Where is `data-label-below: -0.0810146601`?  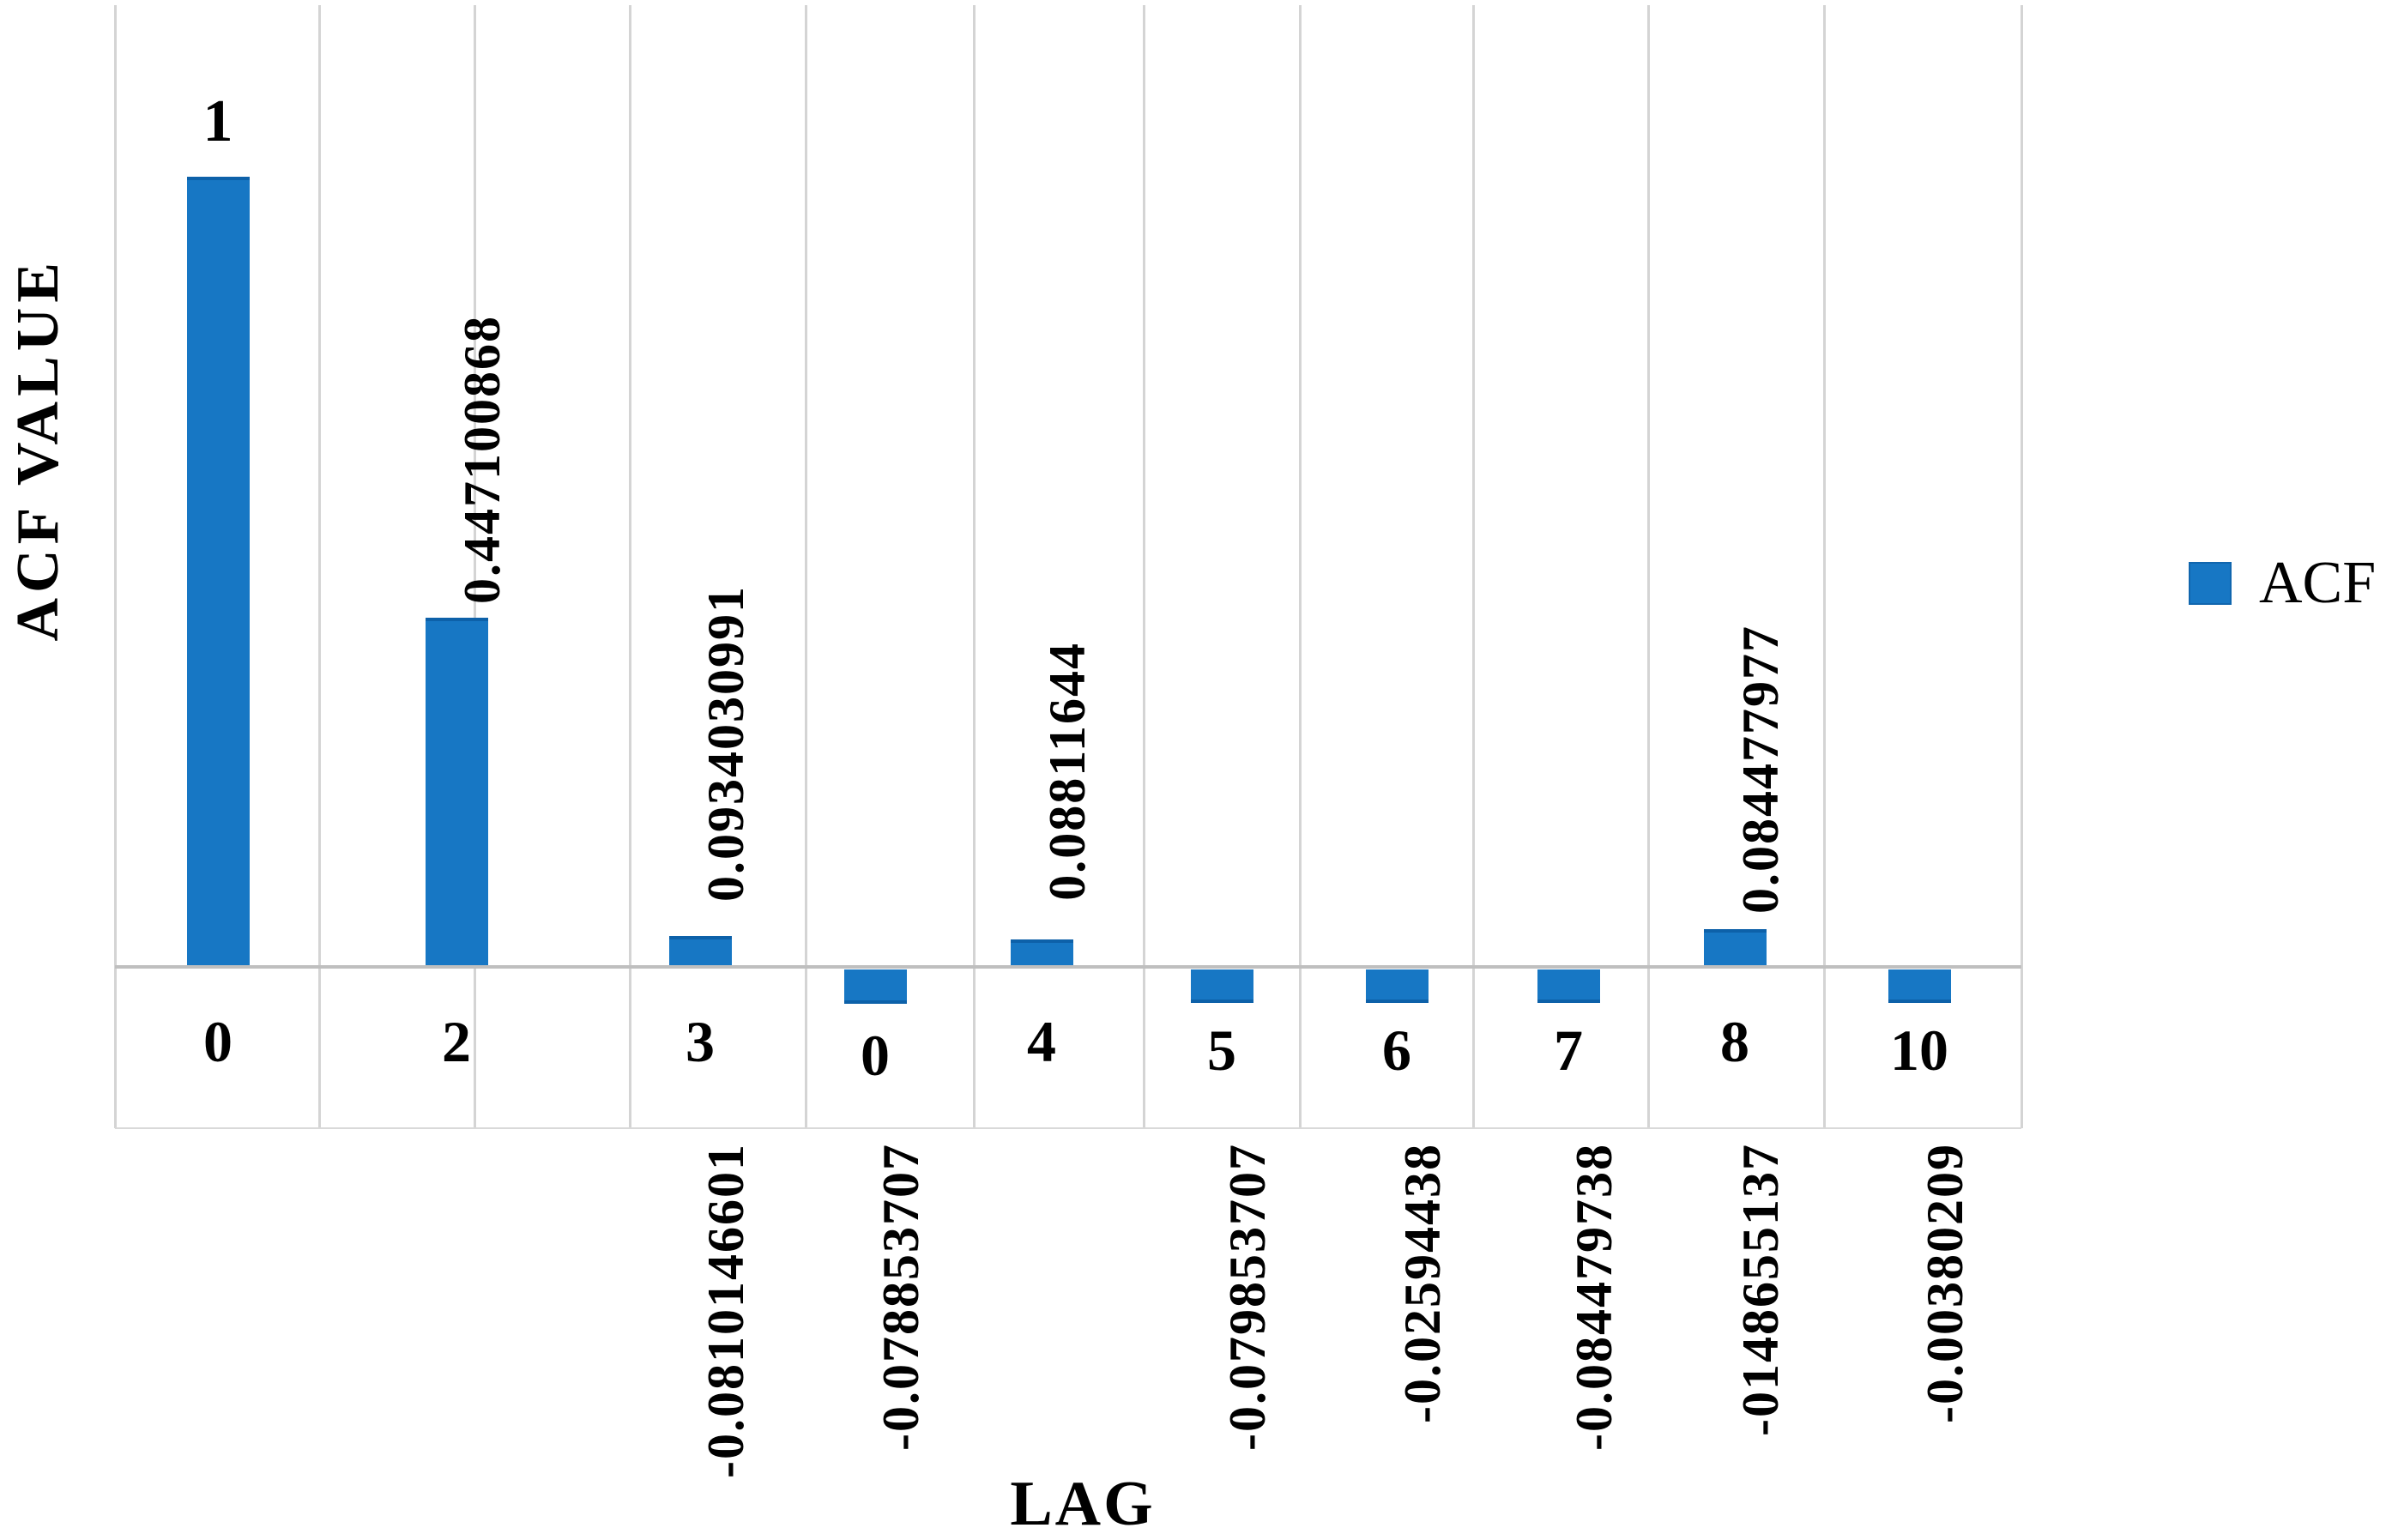 data-label-below: -0.0810146601 is located at coordinates (726, 1310).